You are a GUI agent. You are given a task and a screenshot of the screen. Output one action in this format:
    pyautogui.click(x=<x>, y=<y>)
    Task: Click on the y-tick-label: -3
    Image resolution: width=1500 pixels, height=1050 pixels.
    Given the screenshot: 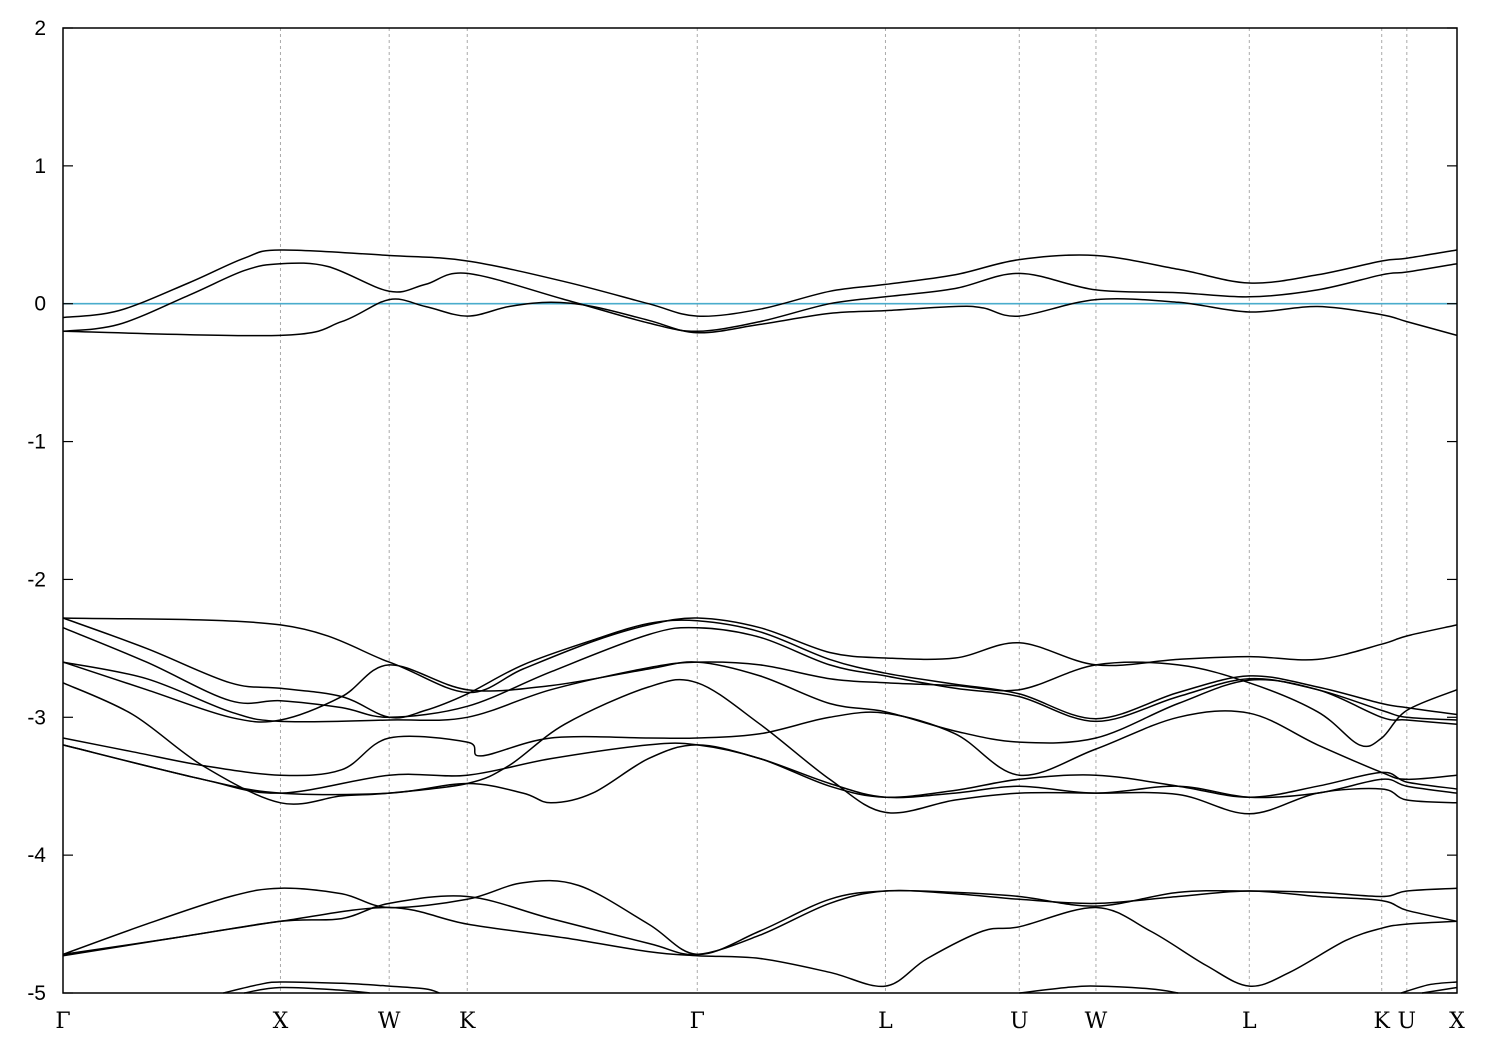 What is the action you would take?
    pyautogui.click(x=36, y=717)
    